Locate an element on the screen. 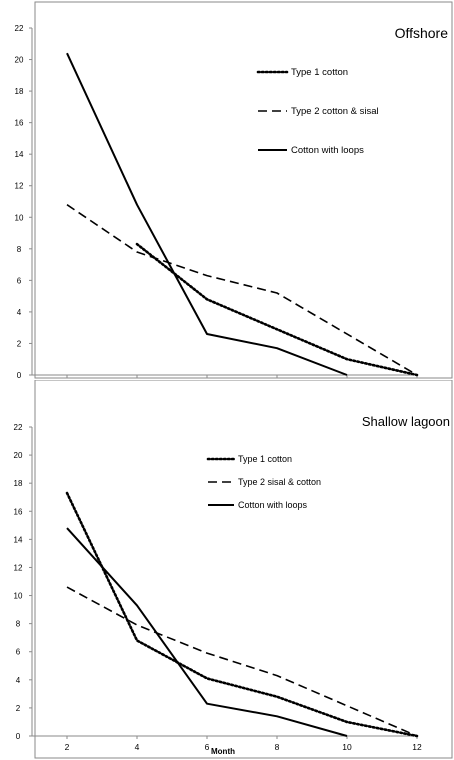  lagoon-x-tick-label: 4 is located at coordinates (137, 747).